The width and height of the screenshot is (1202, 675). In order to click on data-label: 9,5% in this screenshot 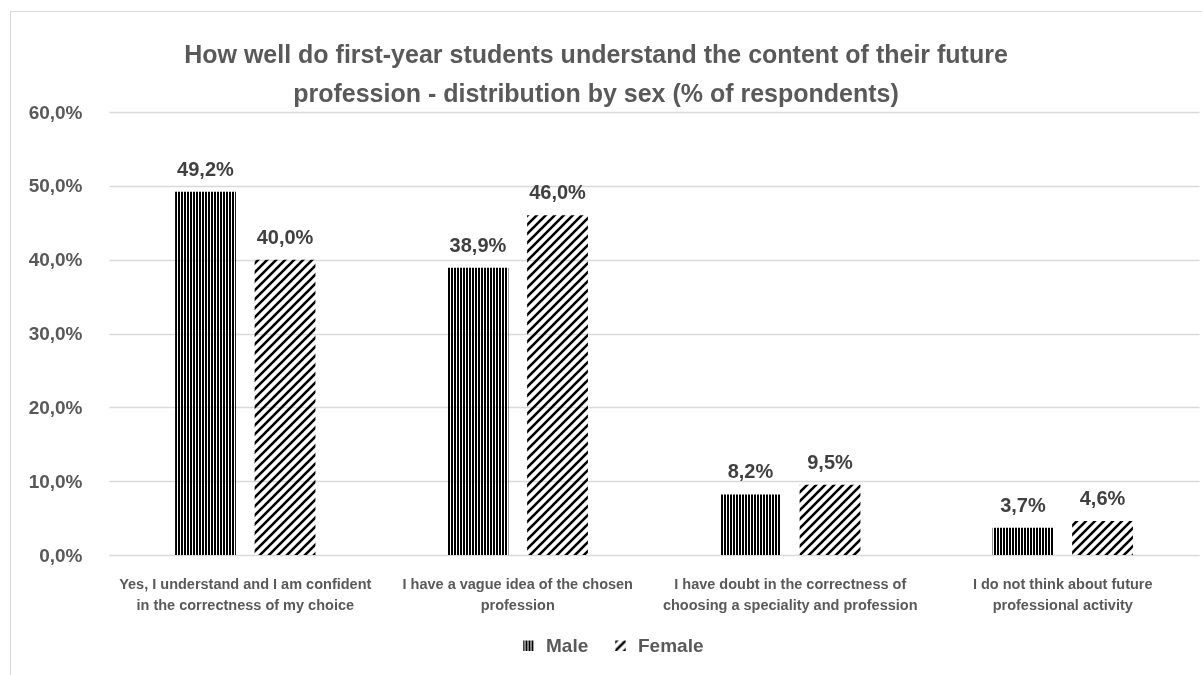, I will do `click(830, 461)`.